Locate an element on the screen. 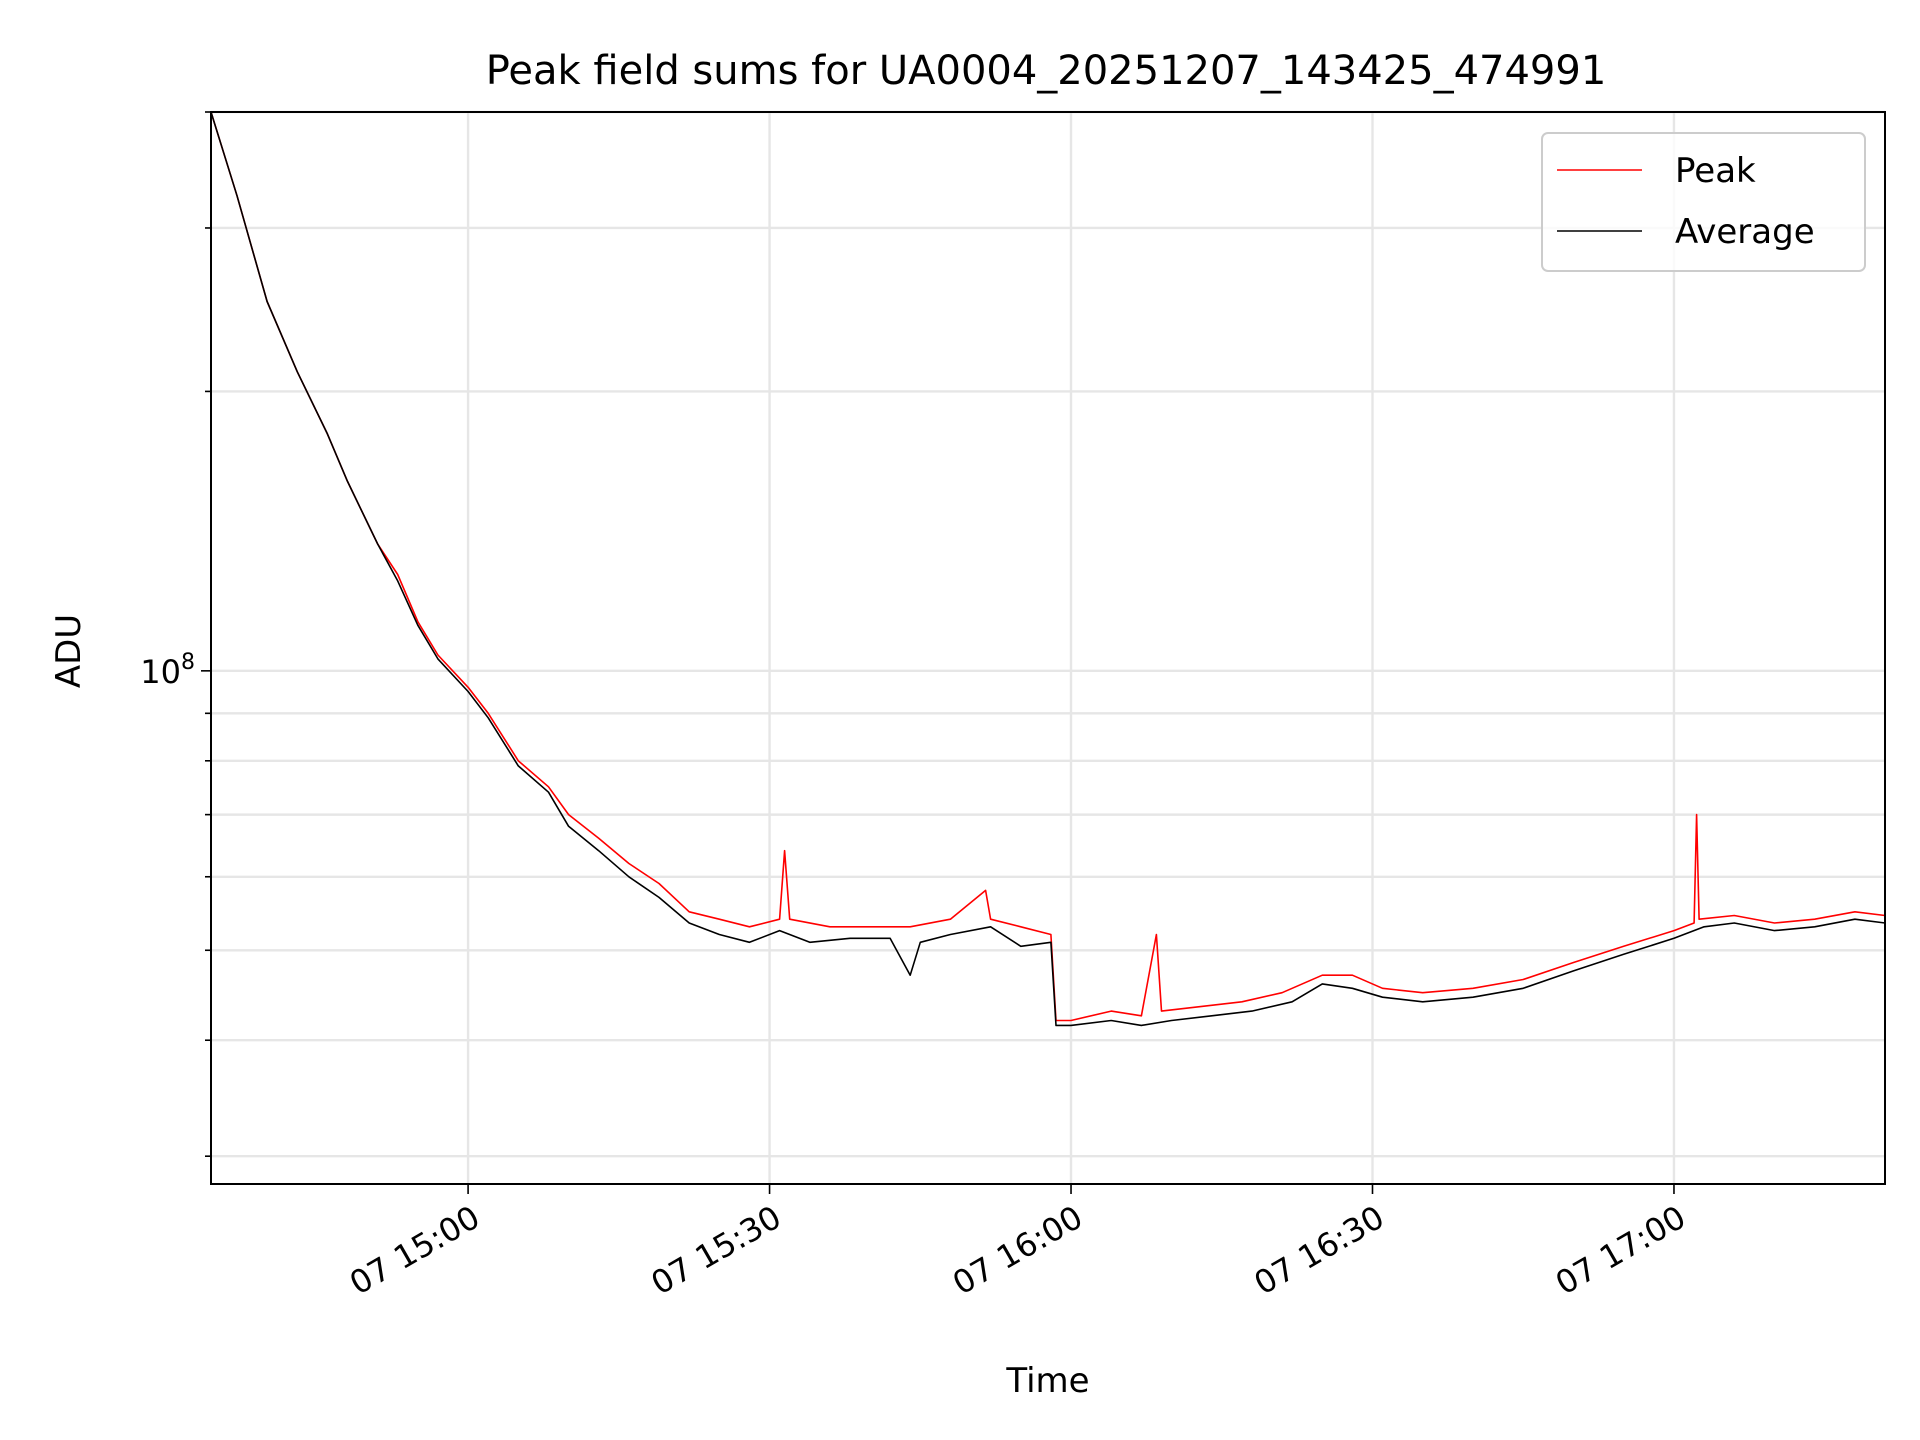 This screenshot has width=1920, height=1440. legend-label-peak: Peak is located at coordinates (1715, 171).